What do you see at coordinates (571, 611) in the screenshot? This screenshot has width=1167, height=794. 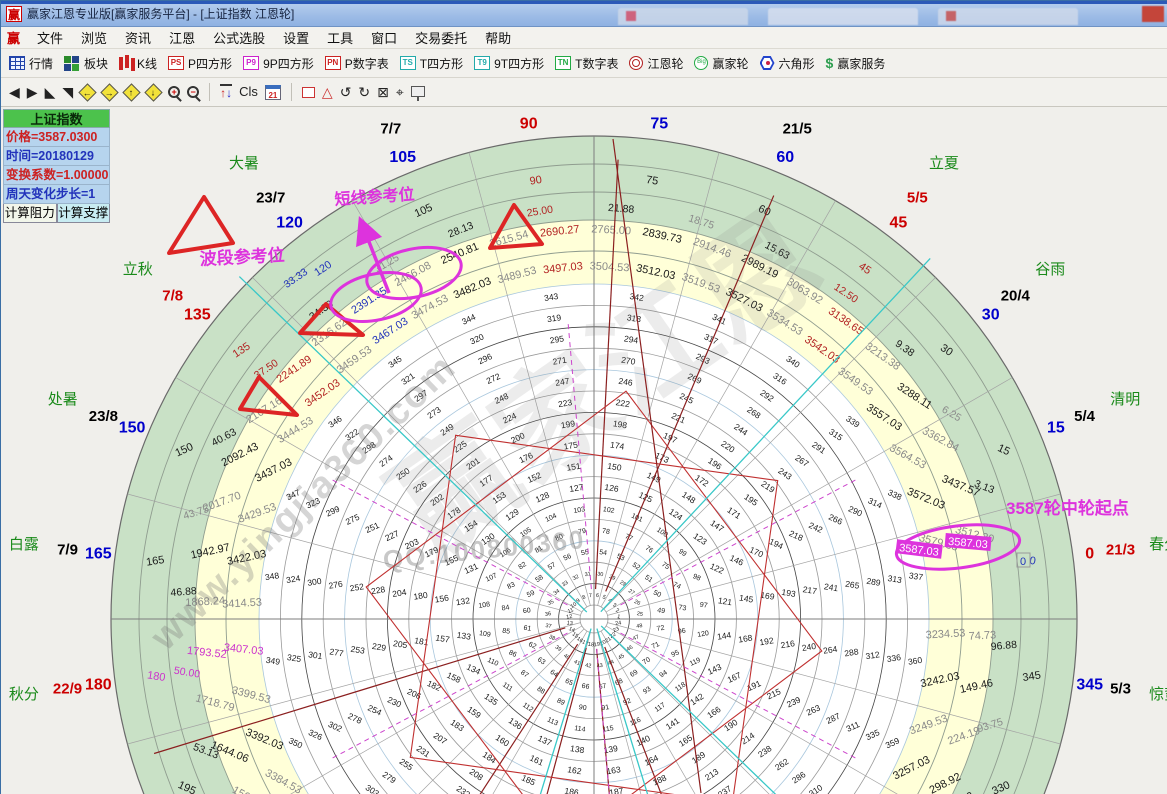 I see `svg-text: 11` at bounding box center [571, 611].